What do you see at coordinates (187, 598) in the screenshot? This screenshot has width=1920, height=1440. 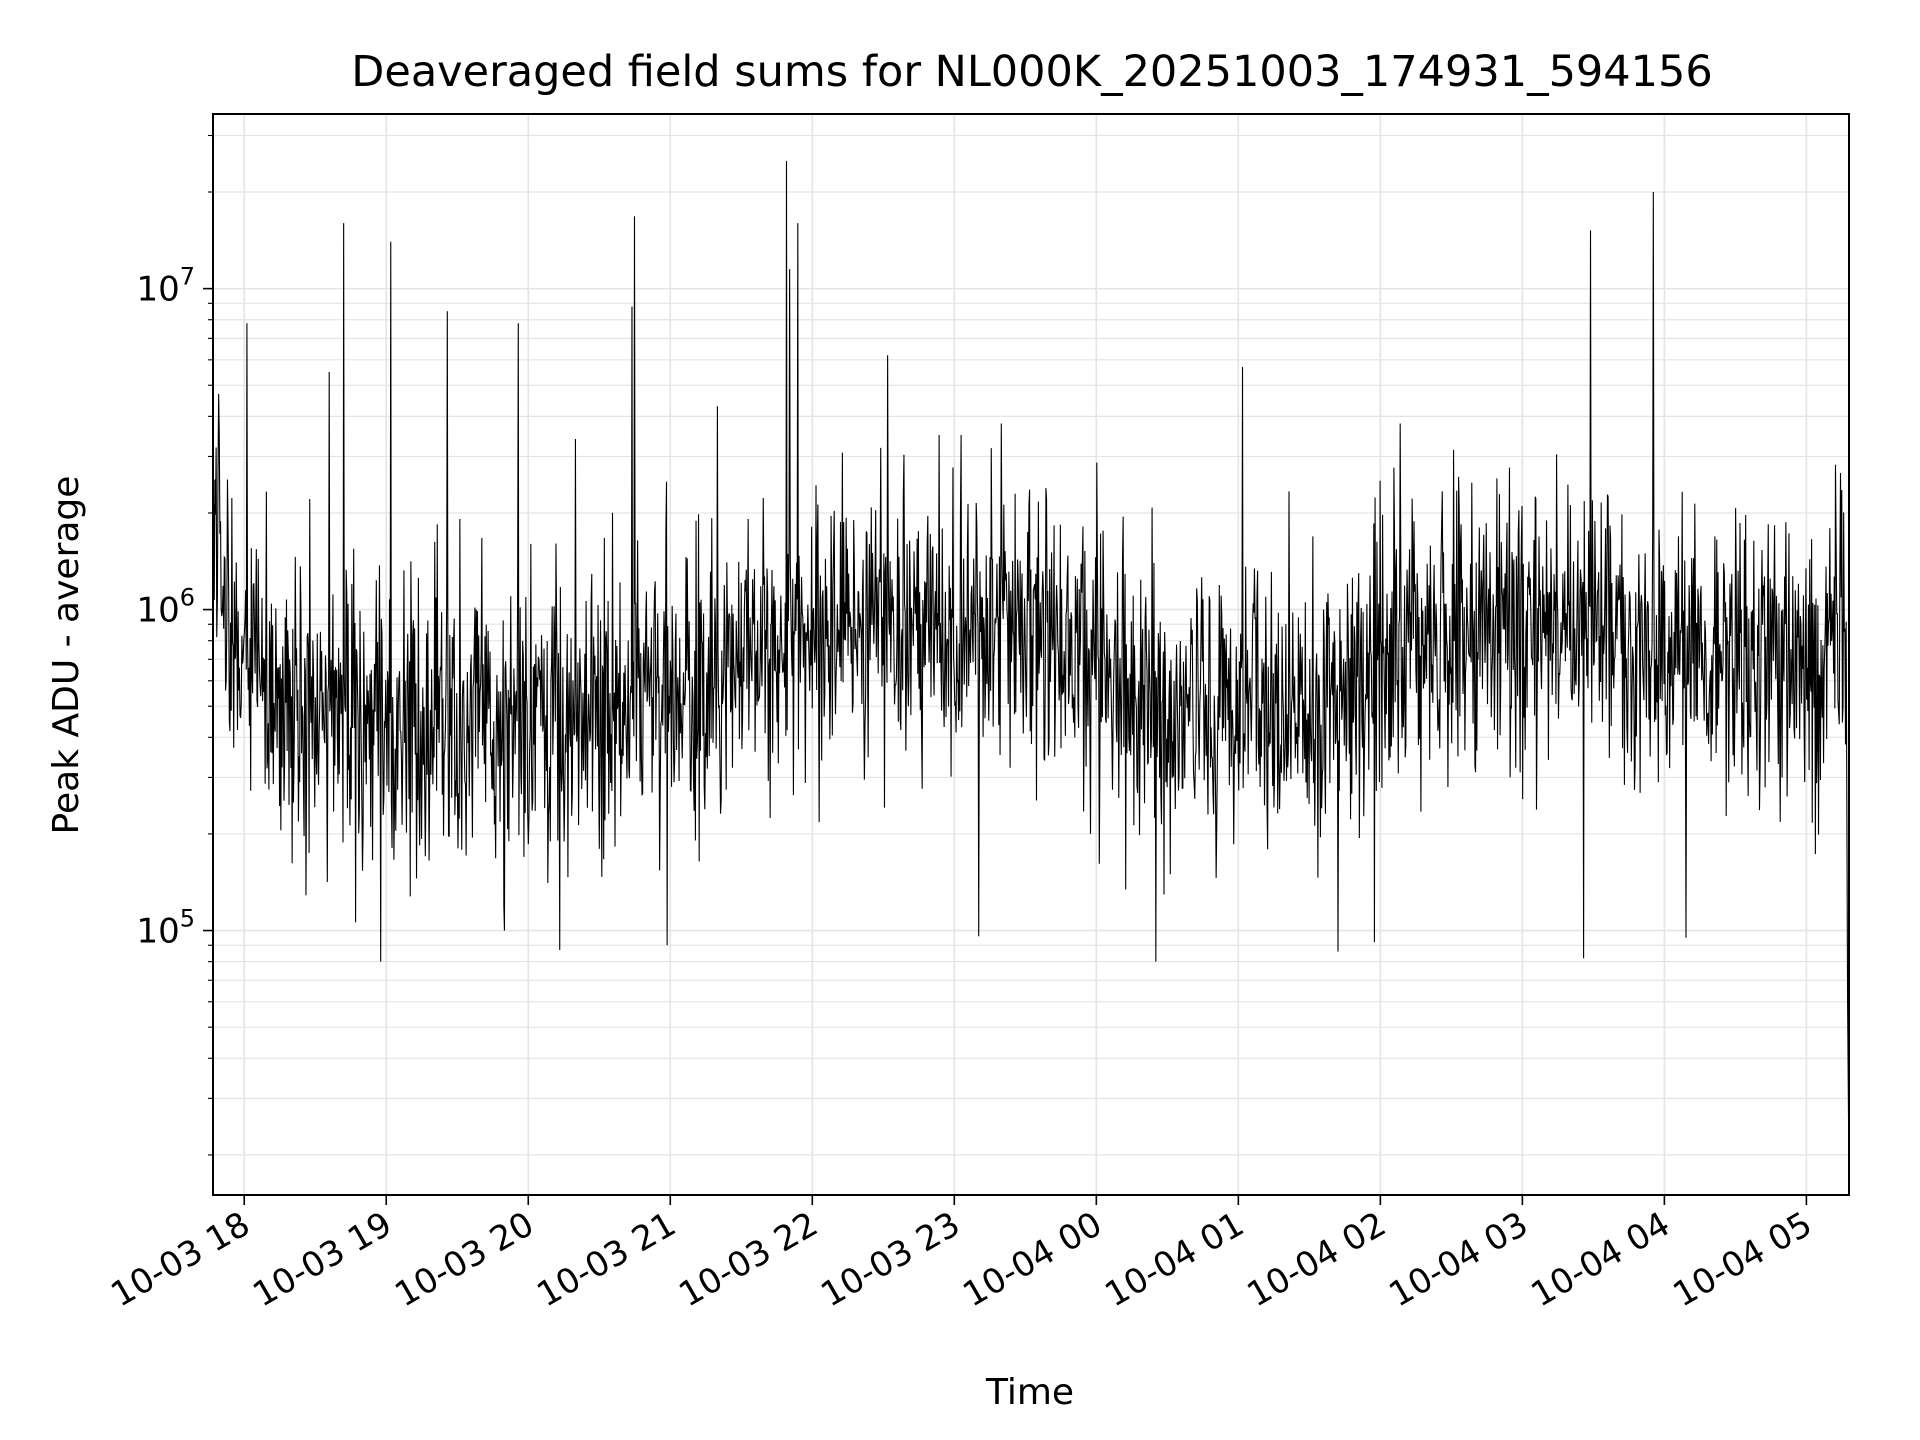 I see `y-tick-exponent: 6` at bounding box center [187, 598].